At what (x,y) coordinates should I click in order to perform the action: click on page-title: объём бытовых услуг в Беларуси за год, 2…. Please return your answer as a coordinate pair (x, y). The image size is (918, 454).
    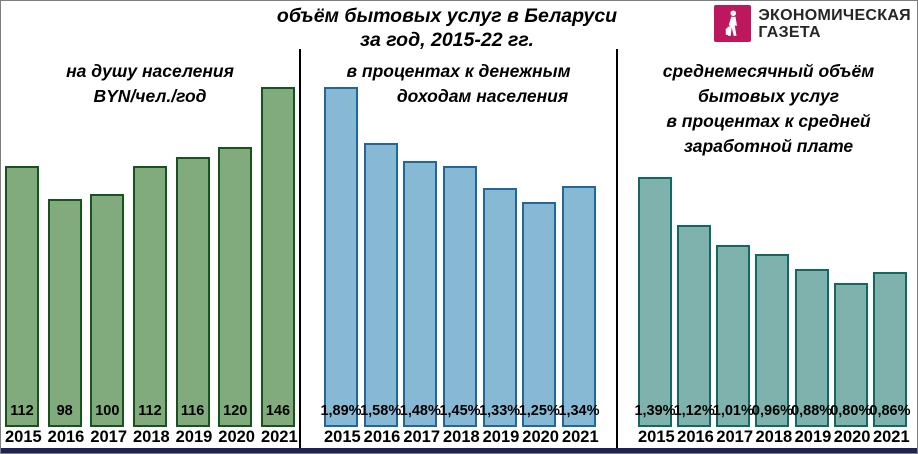
    Looking at the image, I should click on (459, 28).